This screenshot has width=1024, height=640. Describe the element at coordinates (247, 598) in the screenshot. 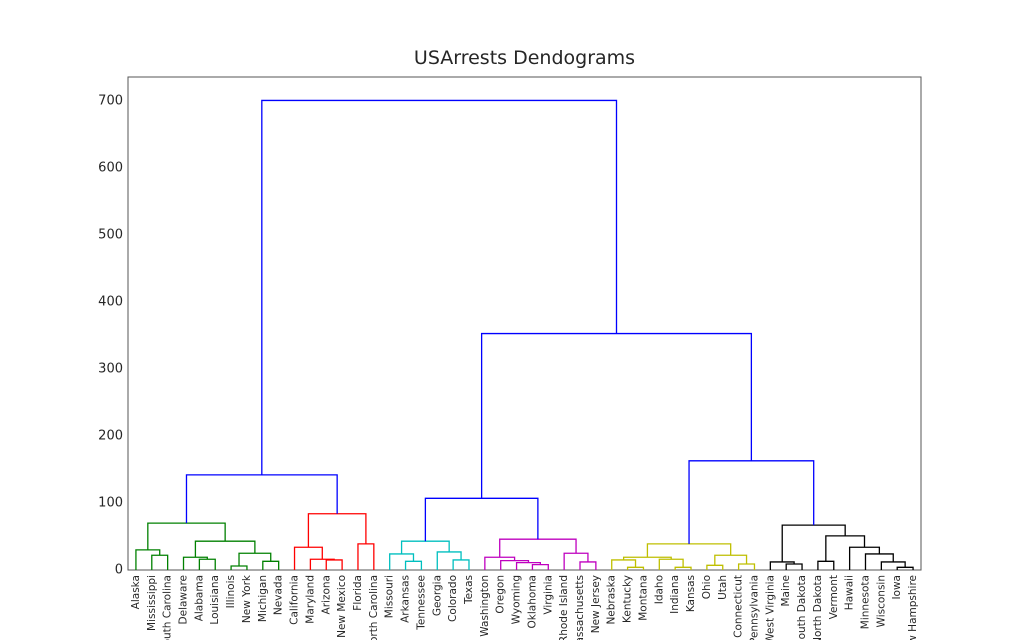

I see `leaf-label: New York` at that location.